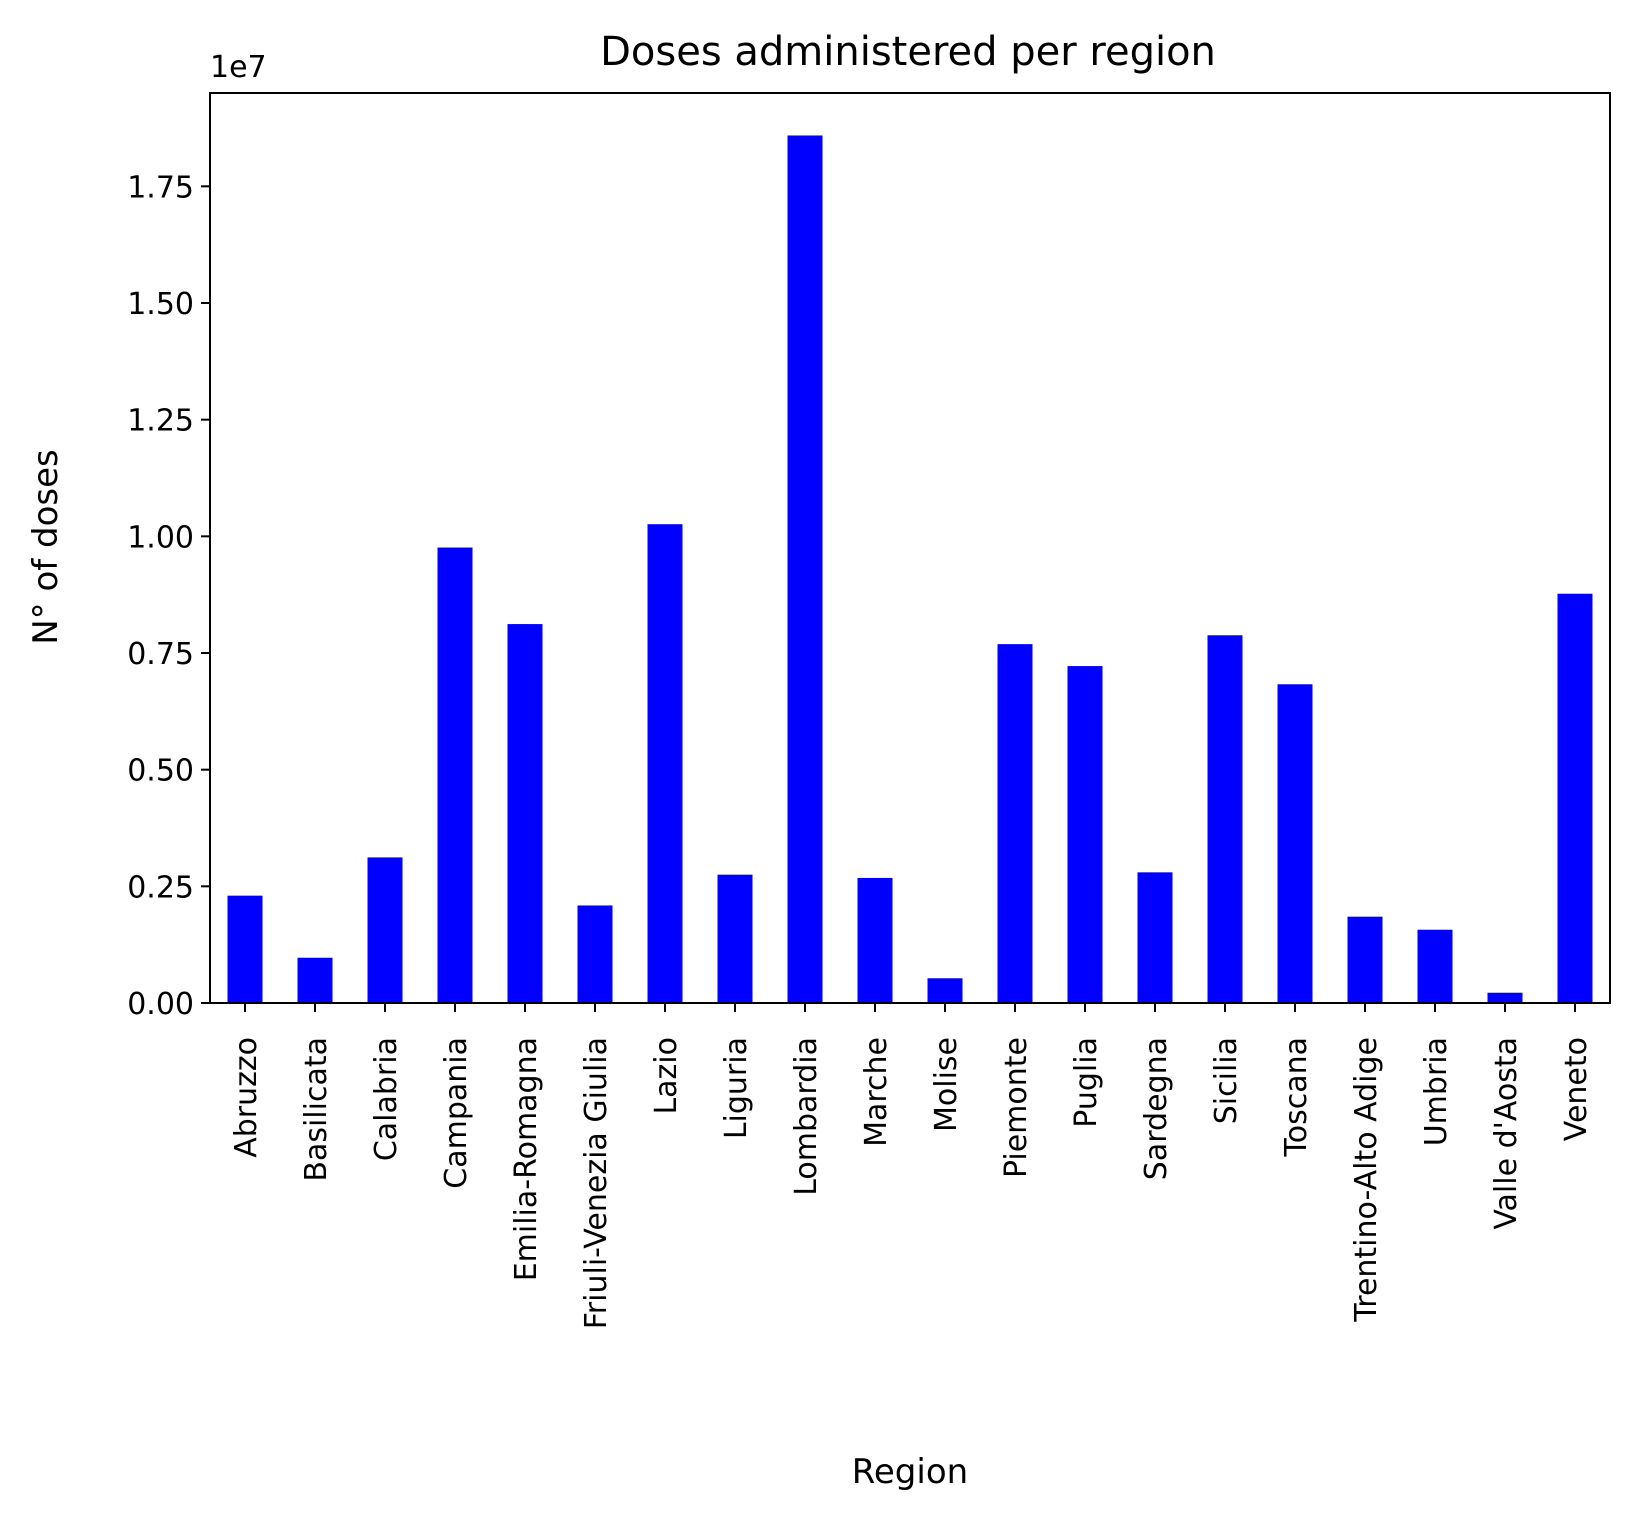 The height and width of the screenshot is (1519, 1633). I want to click on x-tick-label: Umbria, so click(1436, 1091).